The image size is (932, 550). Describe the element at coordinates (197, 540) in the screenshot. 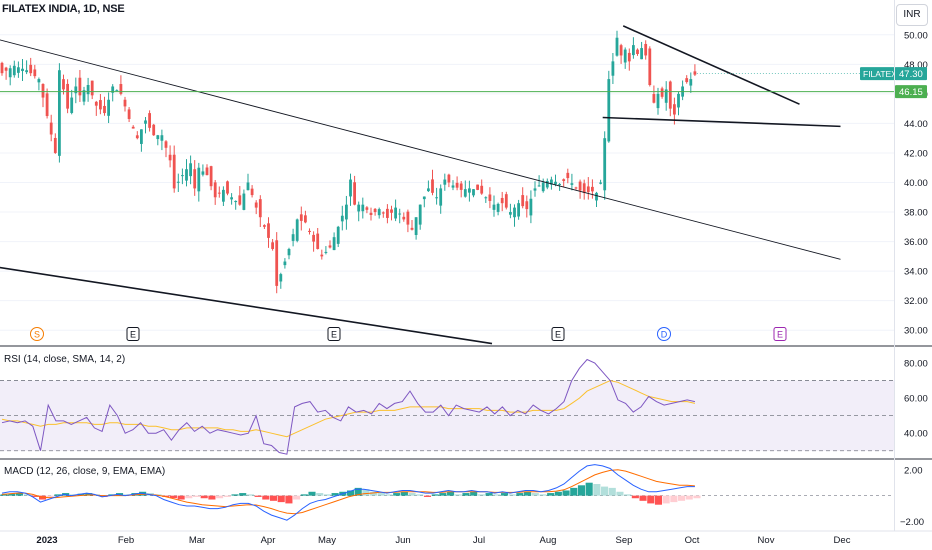

I see `time-tick-label: Mar` at that location.